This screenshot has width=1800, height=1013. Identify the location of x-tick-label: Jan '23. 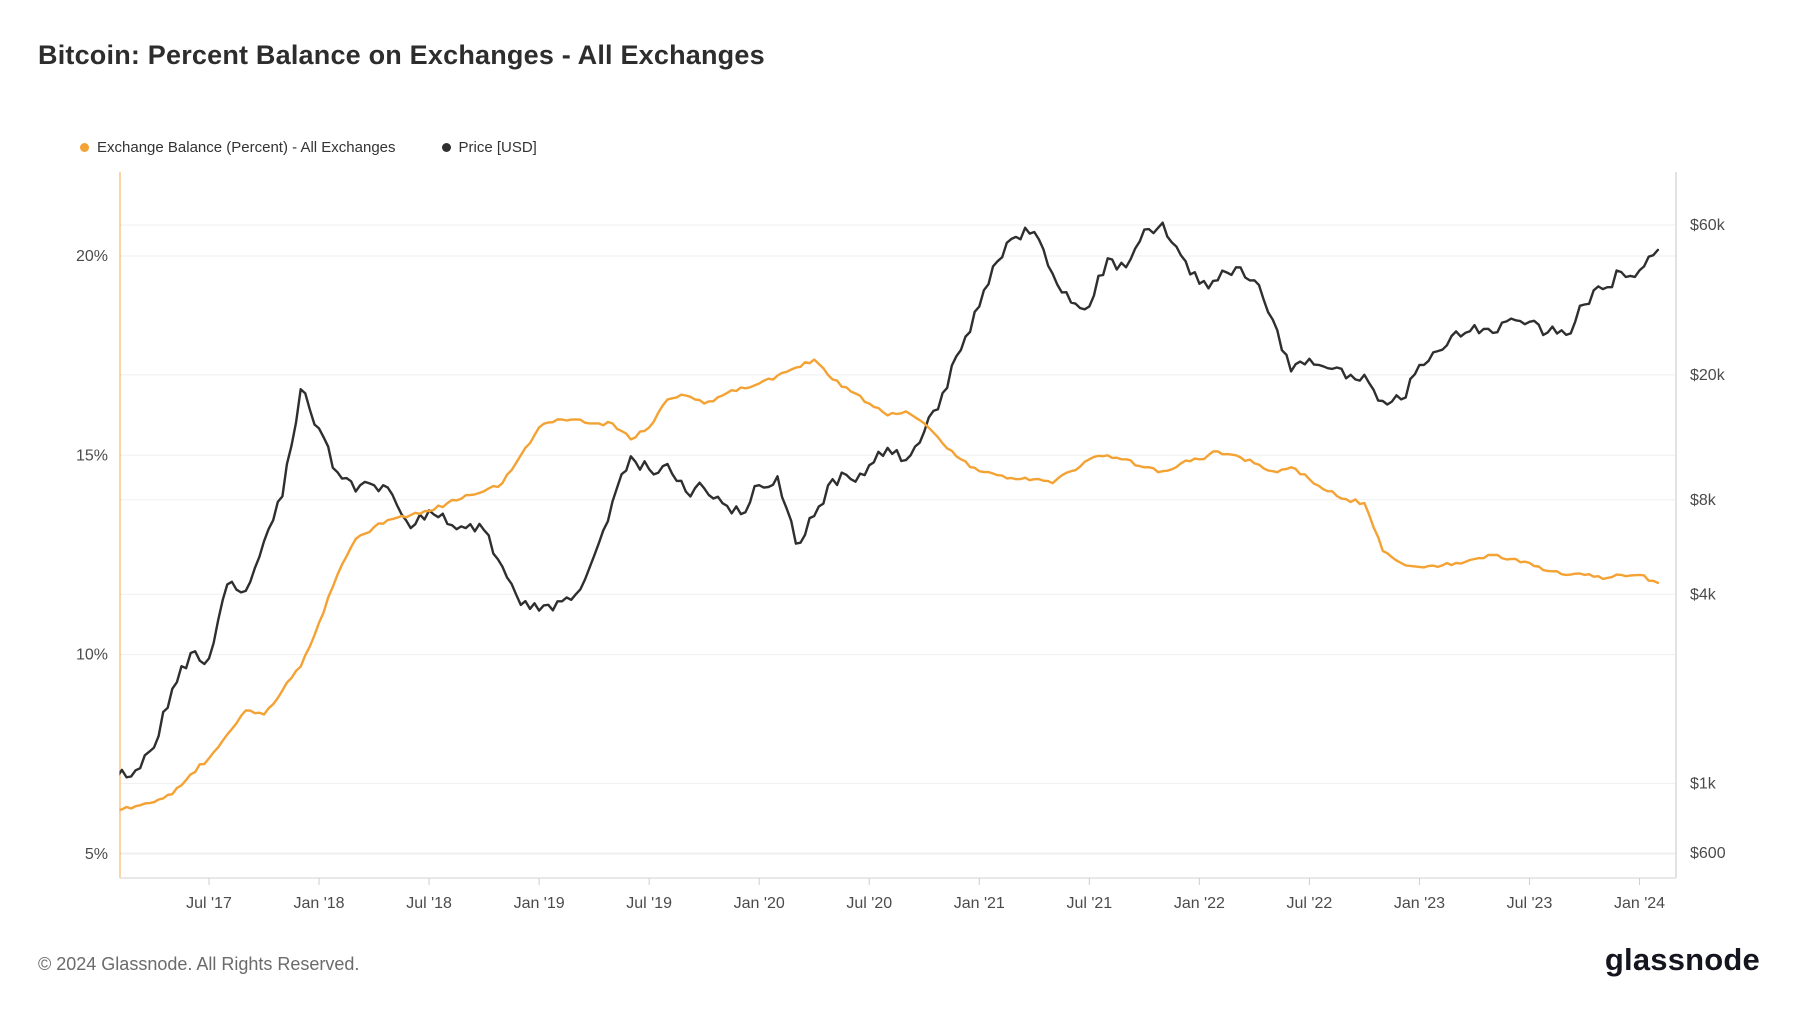
(1419, 903).